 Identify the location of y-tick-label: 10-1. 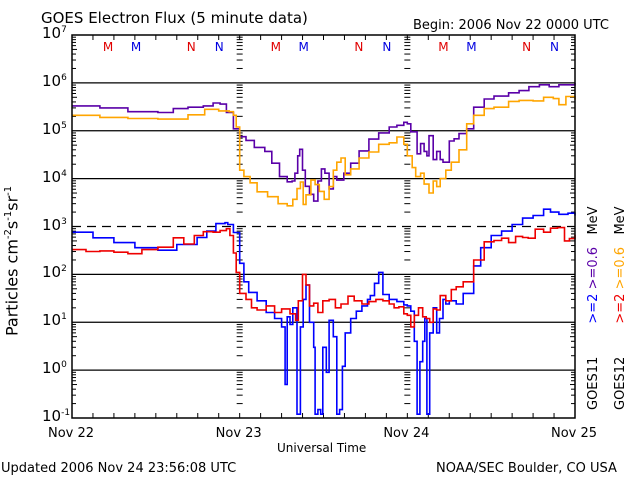
(56, 416).